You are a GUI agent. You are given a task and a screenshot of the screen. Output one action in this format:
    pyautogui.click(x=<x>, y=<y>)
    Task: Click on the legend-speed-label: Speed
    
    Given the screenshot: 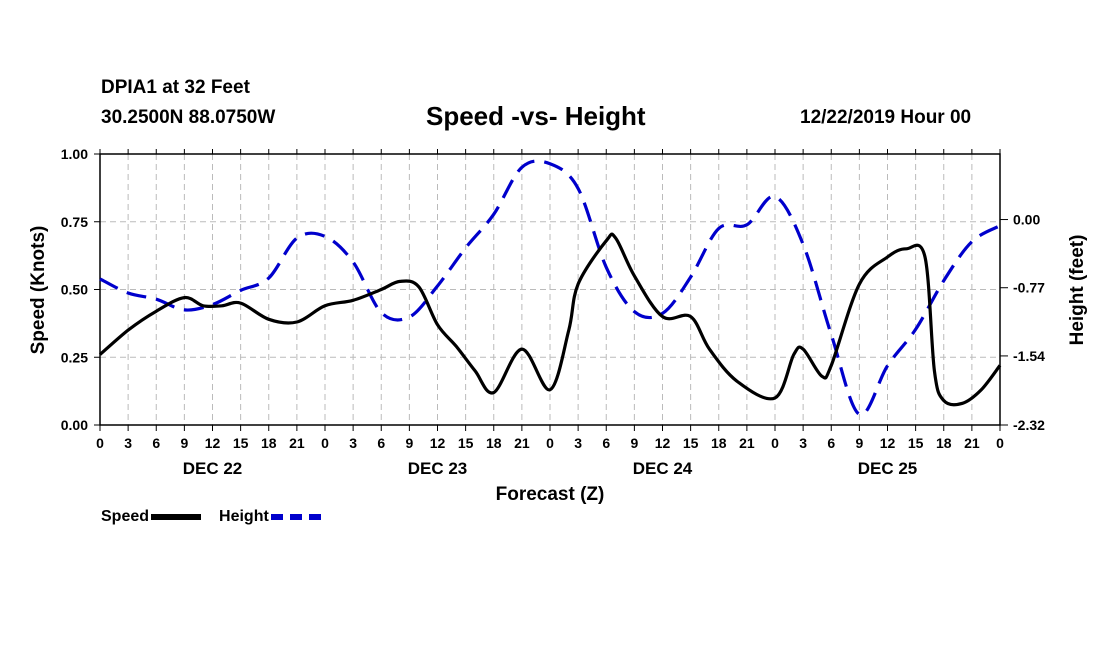 What is the action you would take?
    pyautogui.click(x=125, y=516)
    